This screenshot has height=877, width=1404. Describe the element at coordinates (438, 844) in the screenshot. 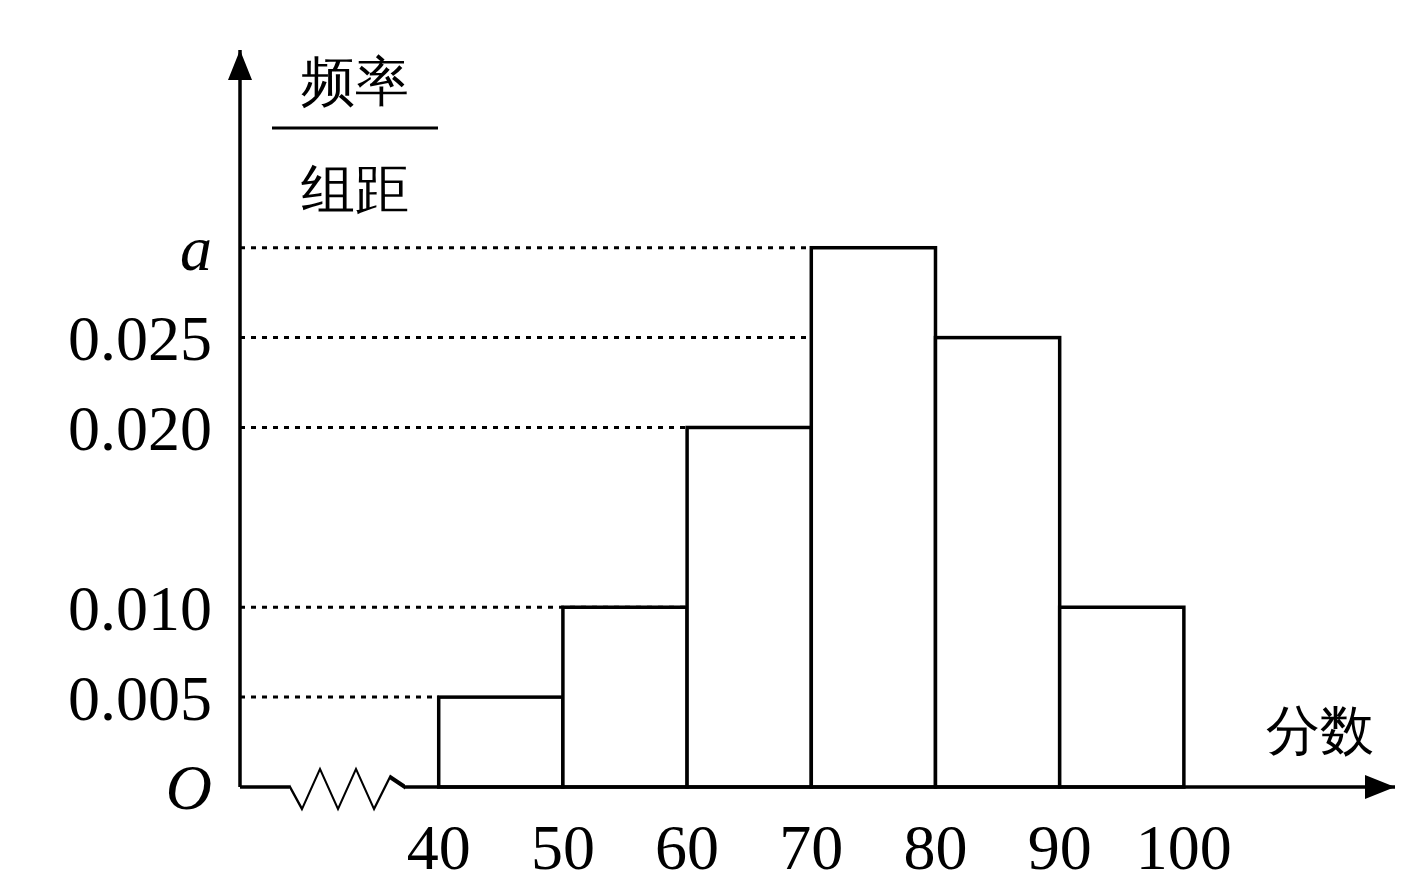

I see `x-tick-label: 40` at that location.